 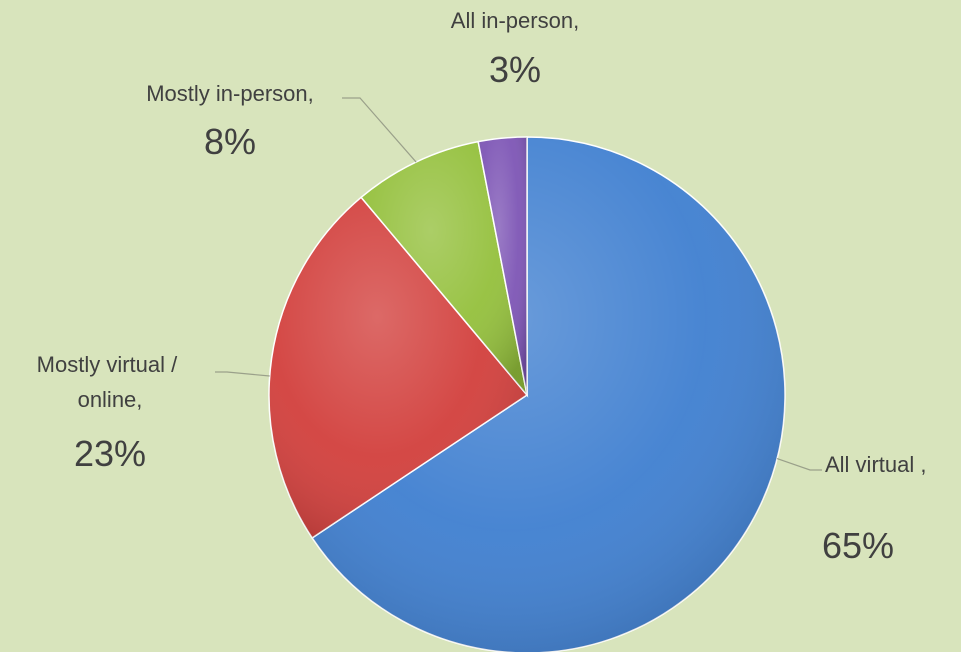 What do you see at coordinates (444, 268) in the screenshot?
I see `pie-slice-shading-mostly-in-person` at bounding box center [444, 268].